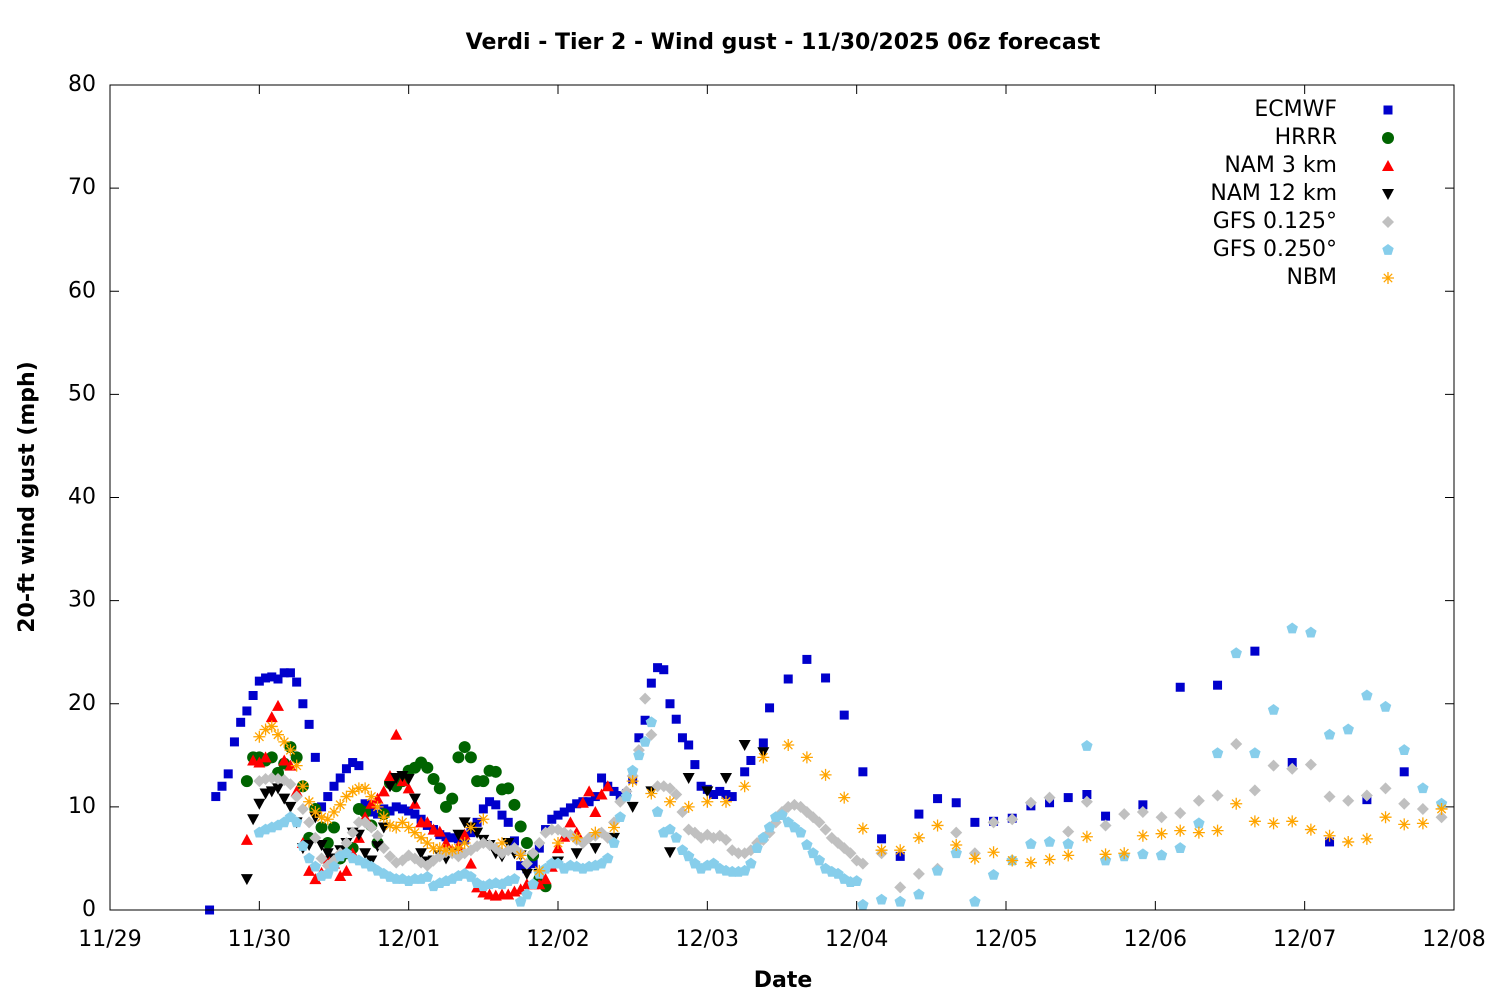 The height and width of the screenshot is (1004, 1500). Describe the element at coordinates (1275, 249) in the screenshot. I see `legend-label: GFS 0.250°` at that location.